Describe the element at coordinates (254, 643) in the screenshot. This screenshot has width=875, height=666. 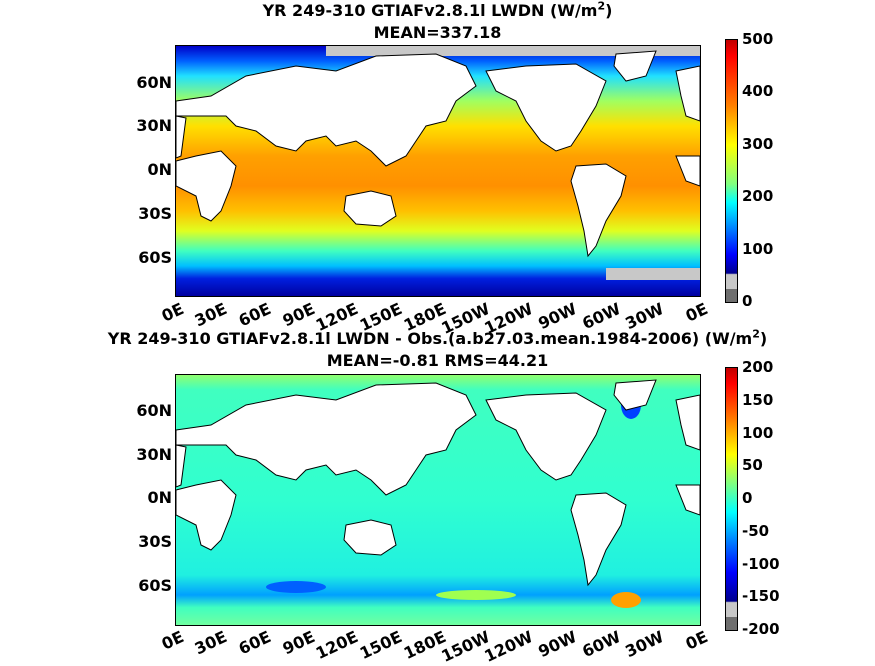
I see `panel2-lon-label: 60E` at that location.